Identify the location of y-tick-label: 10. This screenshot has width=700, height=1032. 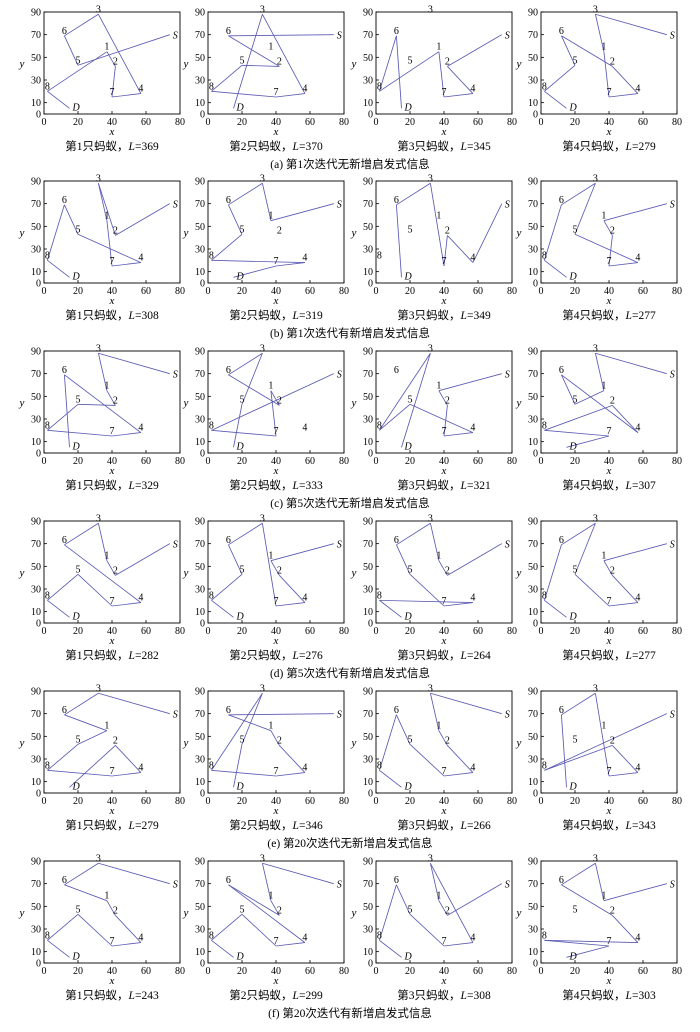
(533, 442).